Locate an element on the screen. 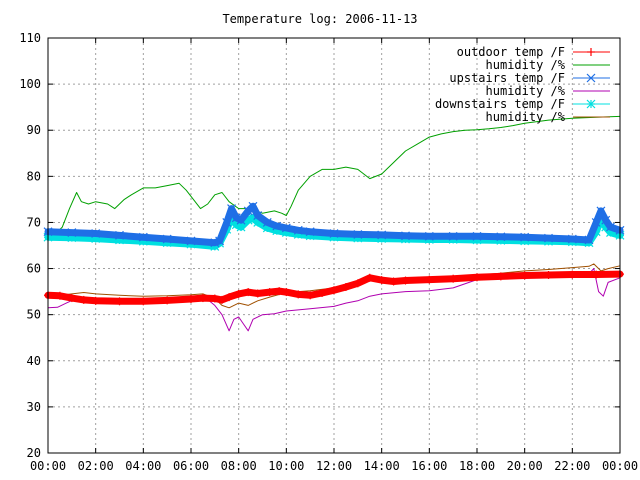 This screenshot has width=640, height=480. x-tick-label: 06:00 is located at coordinates (191, 466).